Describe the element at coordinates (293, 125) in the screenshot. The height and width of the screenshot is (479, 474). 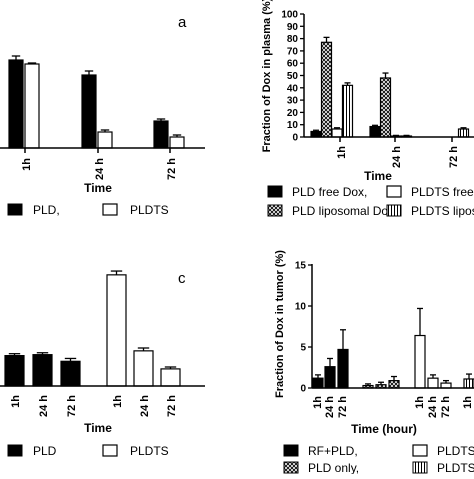
I see `panel-b-y-tick-label-1: 10` at that location.